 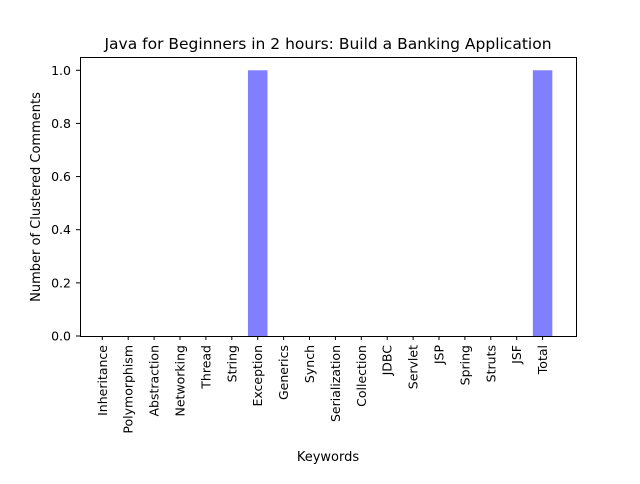 I want to click on y-tick-label: 1.0, so click(x=61, y=70).